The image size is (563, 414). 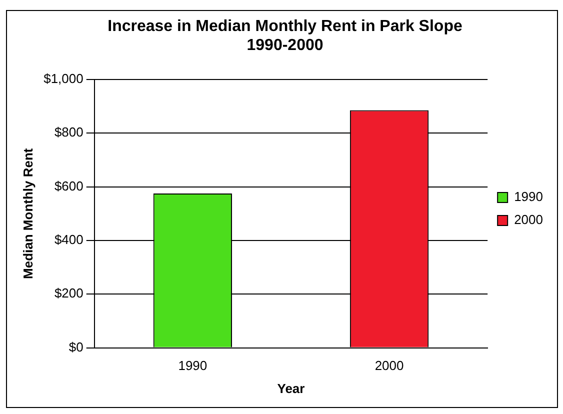 What do you see at coordinates (69, 240) in the screenshot?
I see `y-tick-label: $400` at bounding box center [69, 240].